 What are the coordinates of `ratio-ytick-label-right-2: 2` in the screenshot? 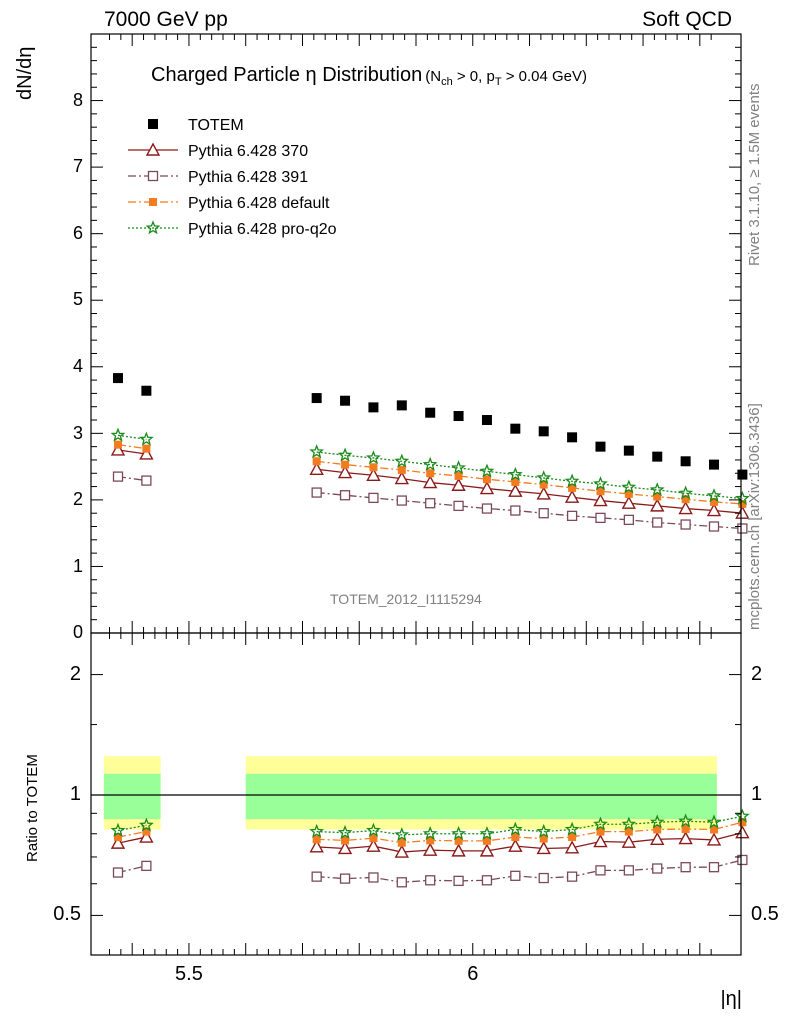 It's located at (757, 673).